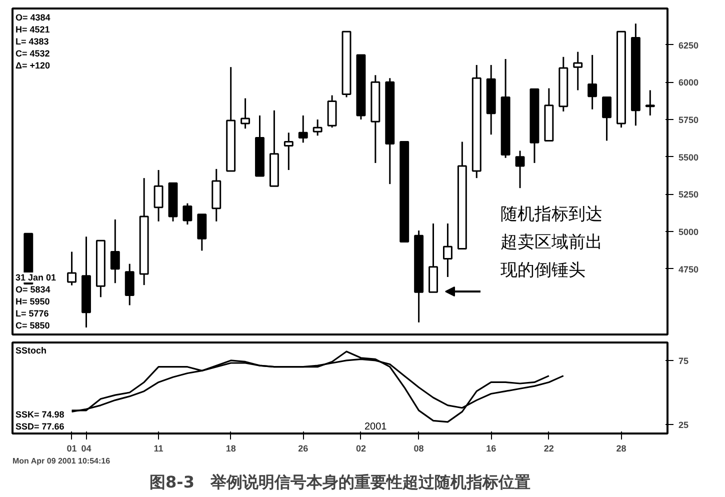 This screenshot has width=725, height=497. What do you see at coordinates (361, 449) in the screenshot?
I see `x-tick-label: 02` at bounding box center [361, 449].